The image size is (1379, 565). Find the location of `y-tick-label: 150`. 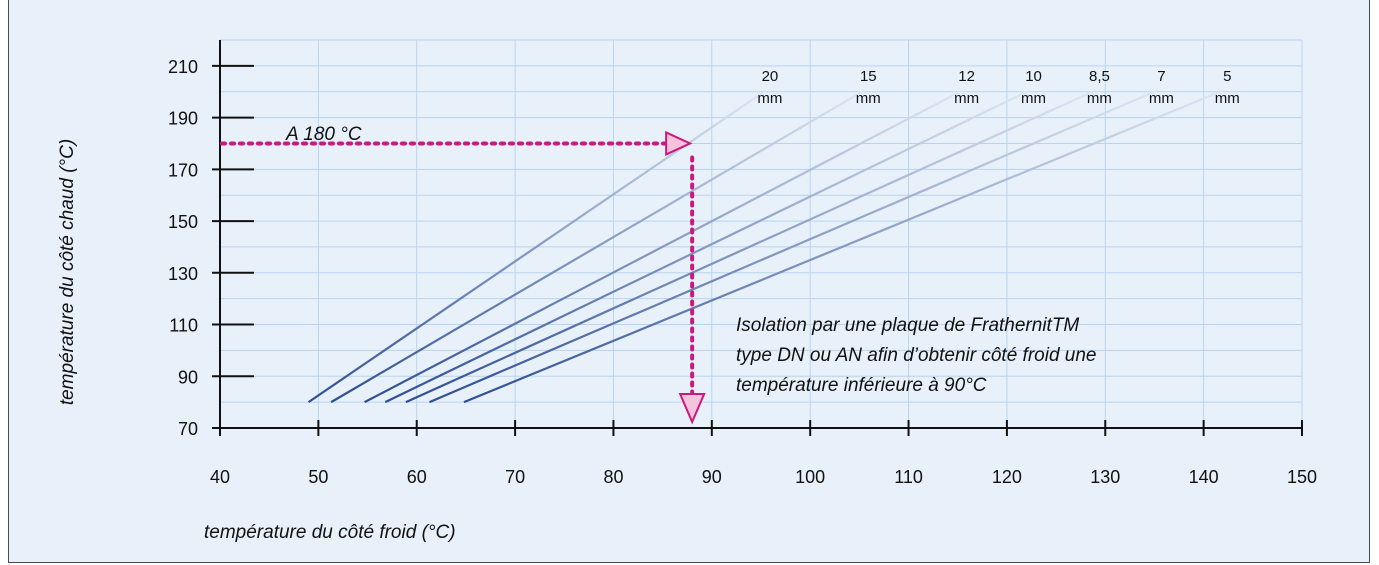

y-tick-label: 150 is located at coordinates (183, 222).